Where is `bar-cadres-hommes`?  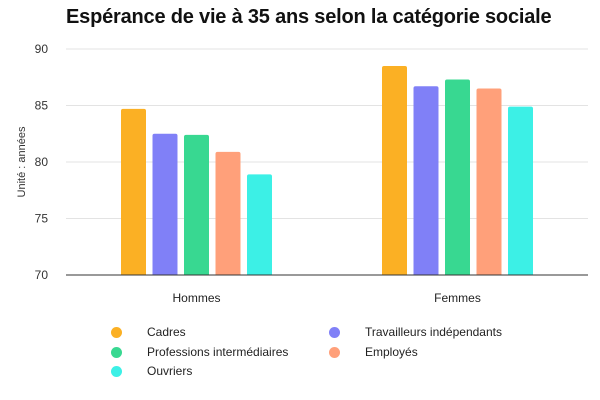
bar-cadres-hommes is located at coordinates (133, 191).